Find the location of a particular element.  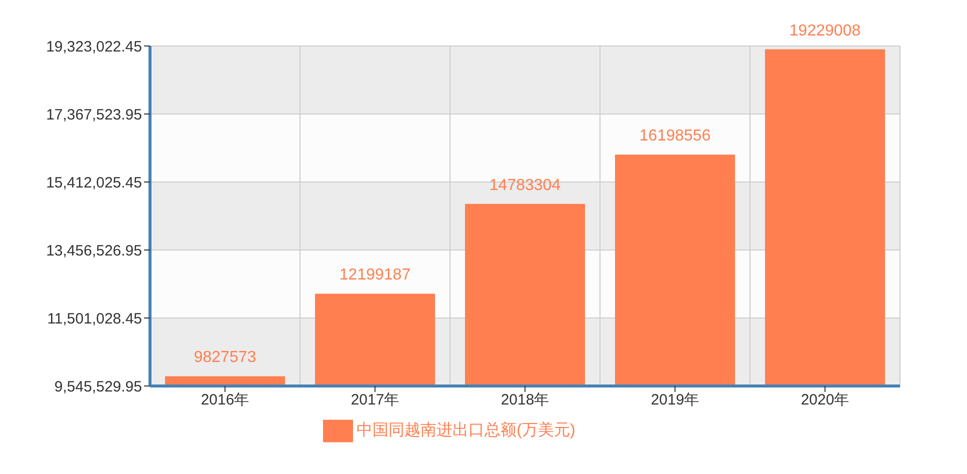

y-tick-label: 9,545,529.95 is located at coordinates (98, 387).